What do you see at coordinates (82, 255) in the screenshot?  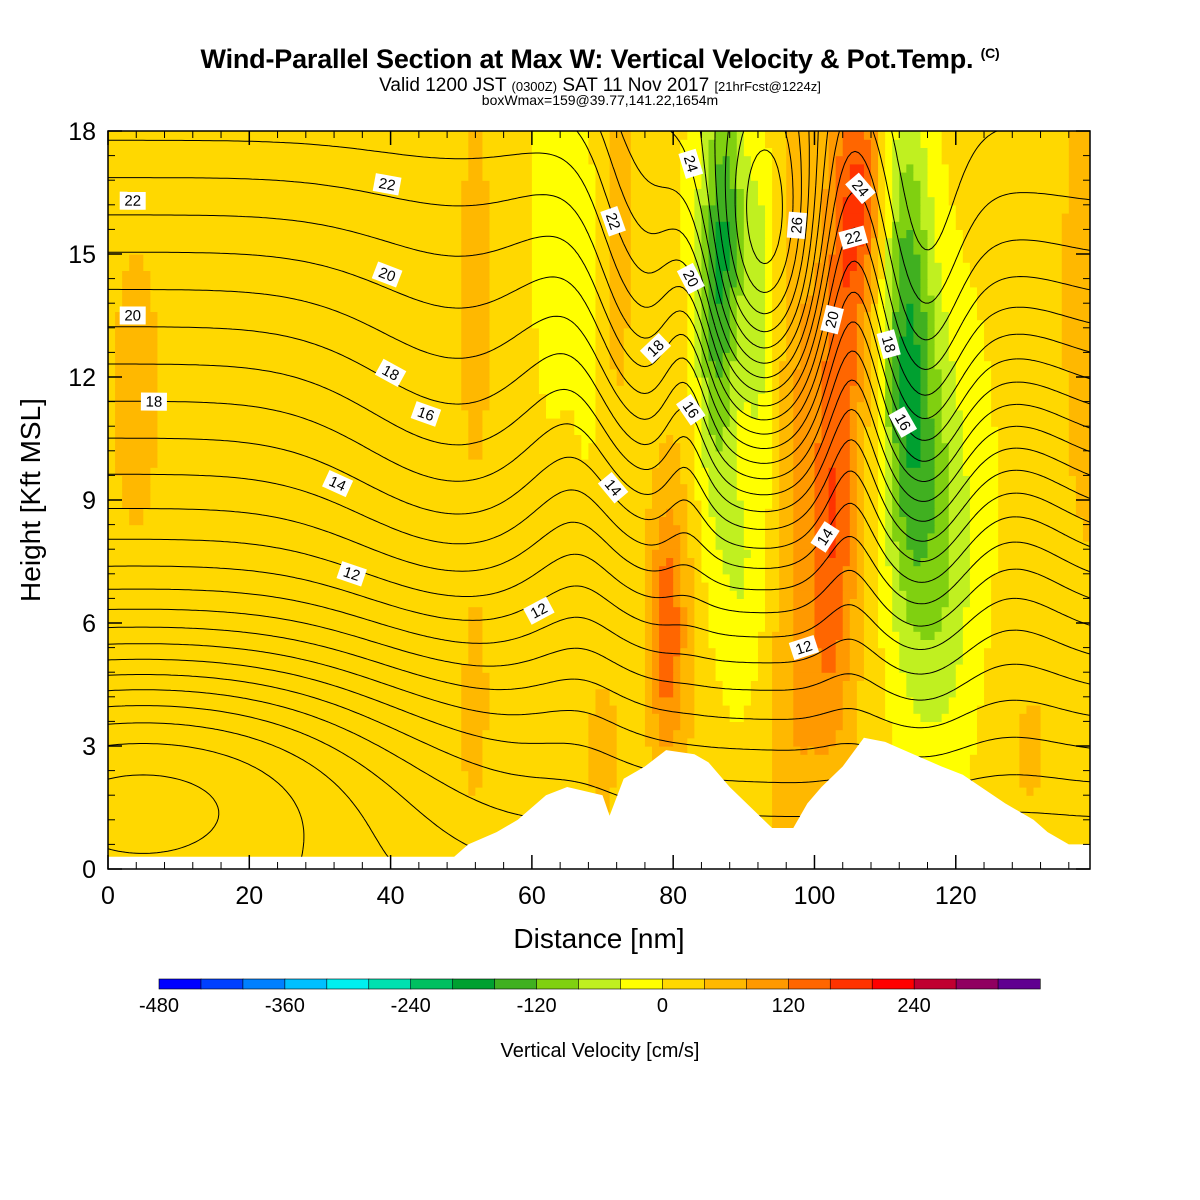 I see `y-tick-label: 15` at bounding box center [82, 255].